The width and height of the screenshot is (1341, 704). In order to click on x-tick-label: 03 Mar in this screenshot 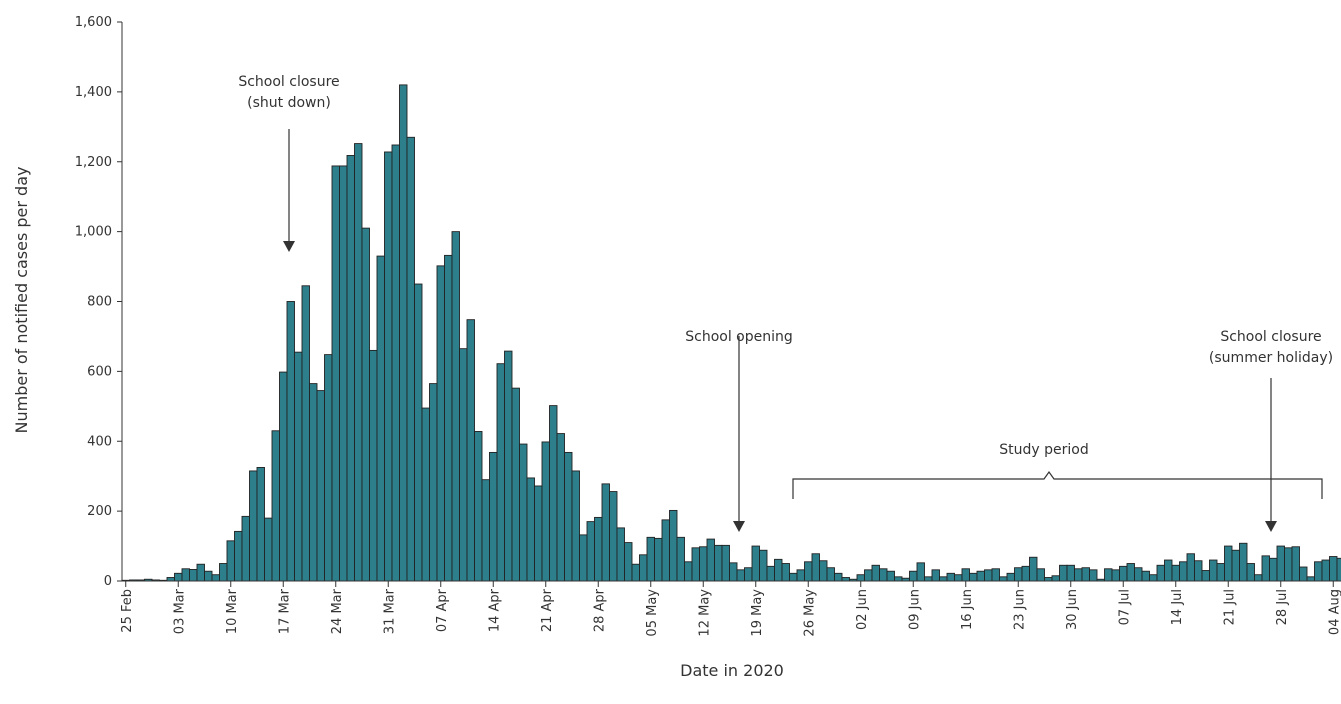, I will do `click(179, 611)`.